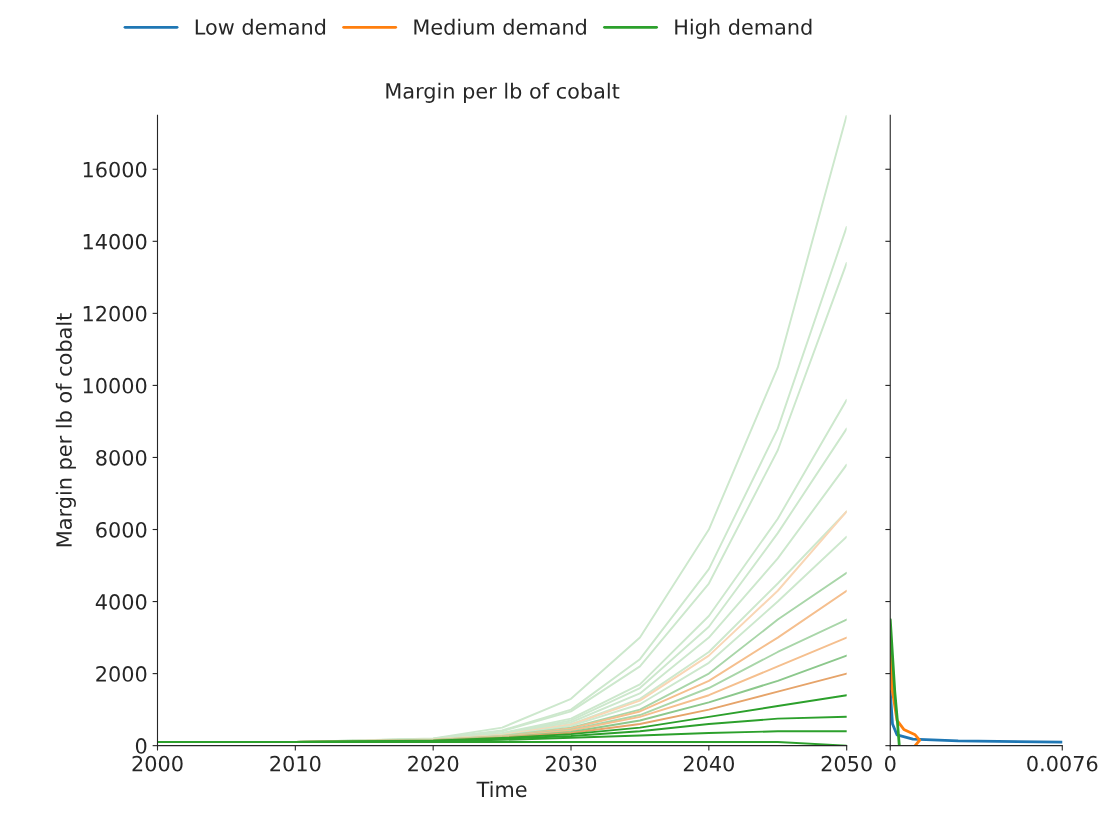 Image resolution: width=1117 pixels, height=835 pixels. Describe the element at coordinates (121, 457) in the screenshot. I see `y-tick-label: 8000` at that location.